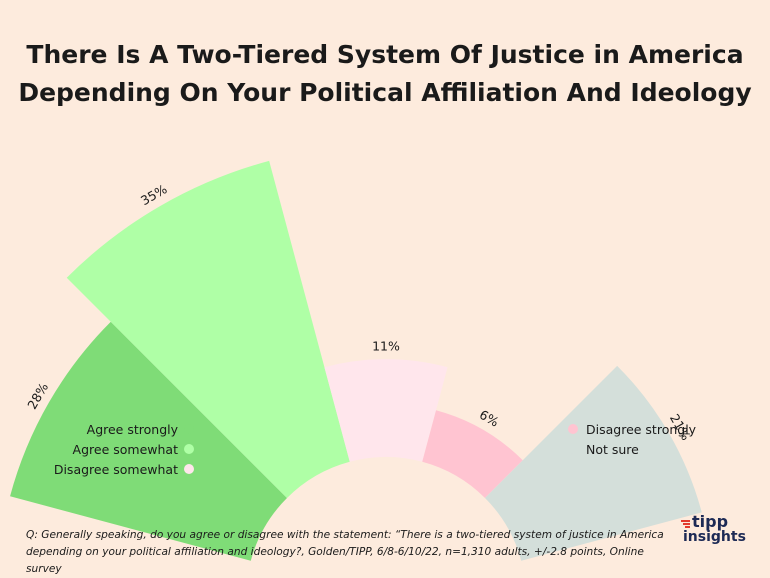  Describe the element at coordinates (593, 463) in the screenshot. I see `bar-not-sure` at that location.